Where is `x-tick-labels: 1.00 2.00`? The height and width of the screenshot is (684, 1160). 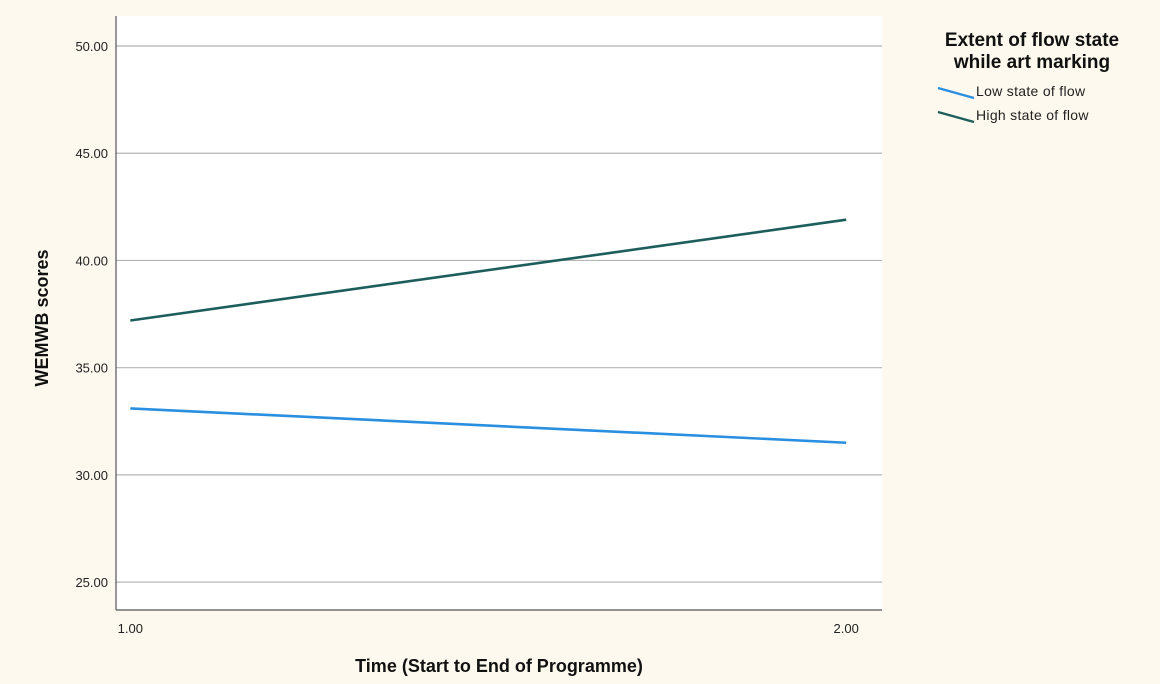 x-tick-labels: 1.00 2.00 is located at coordinates (488, 628).